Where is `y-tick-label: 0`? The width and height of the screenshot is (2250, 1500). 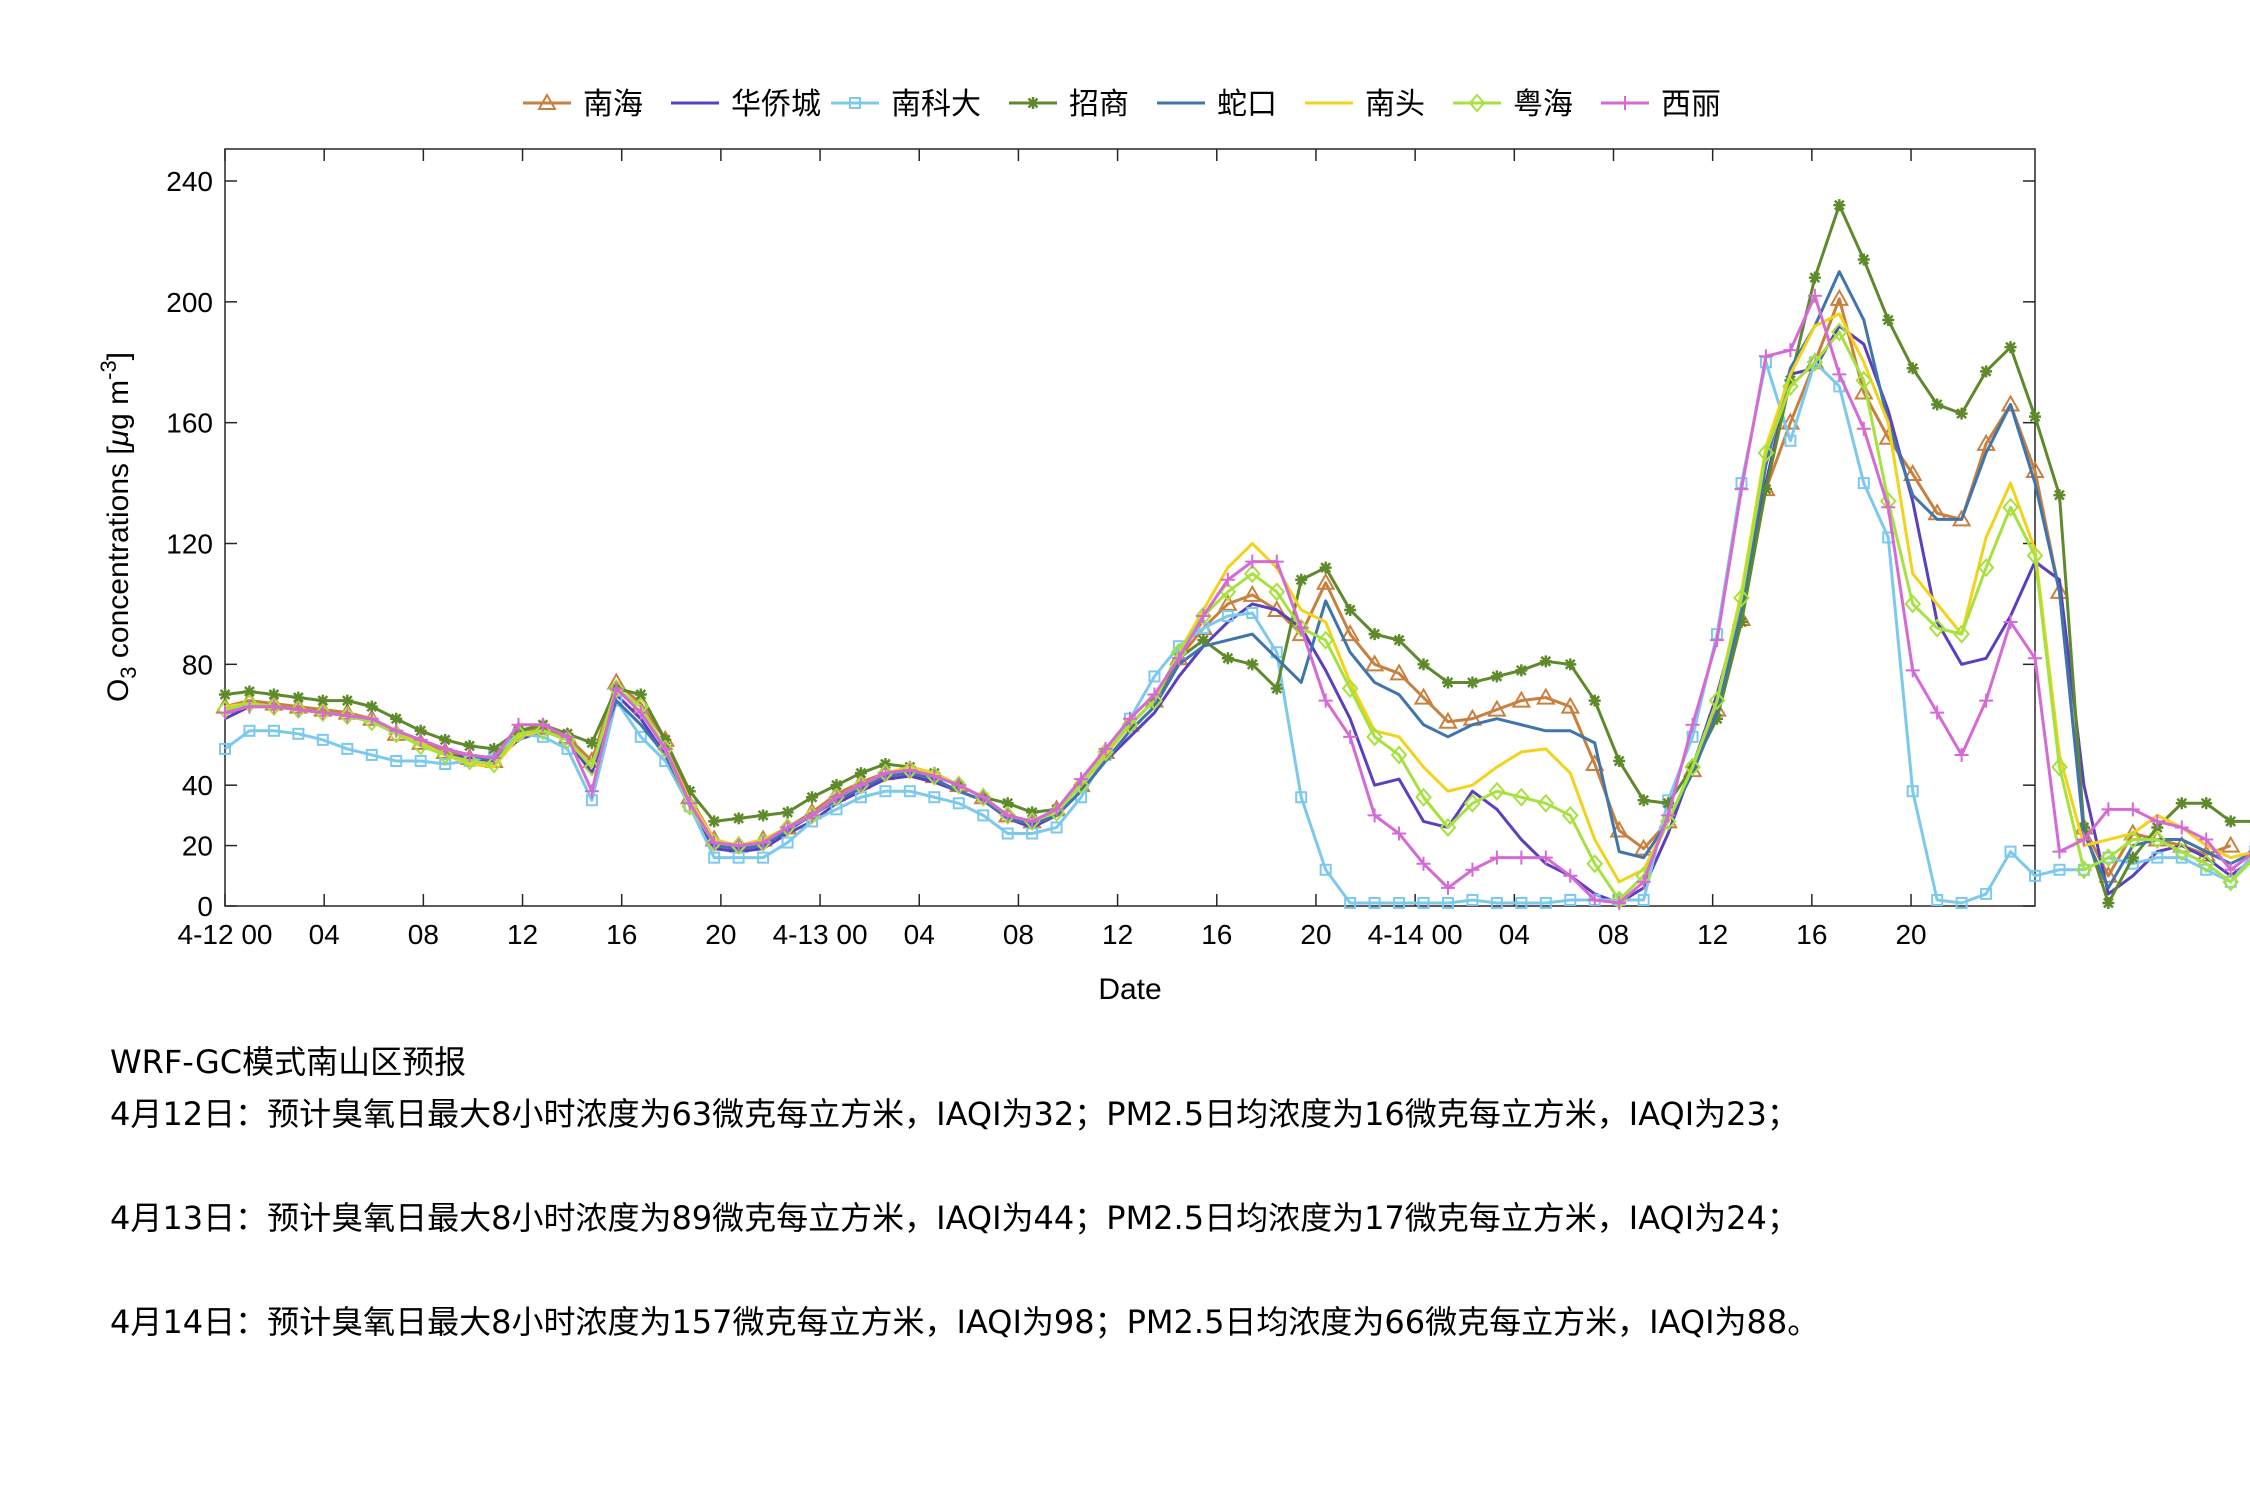 y-tick-label: 0 is located at coordinates (205, 906).